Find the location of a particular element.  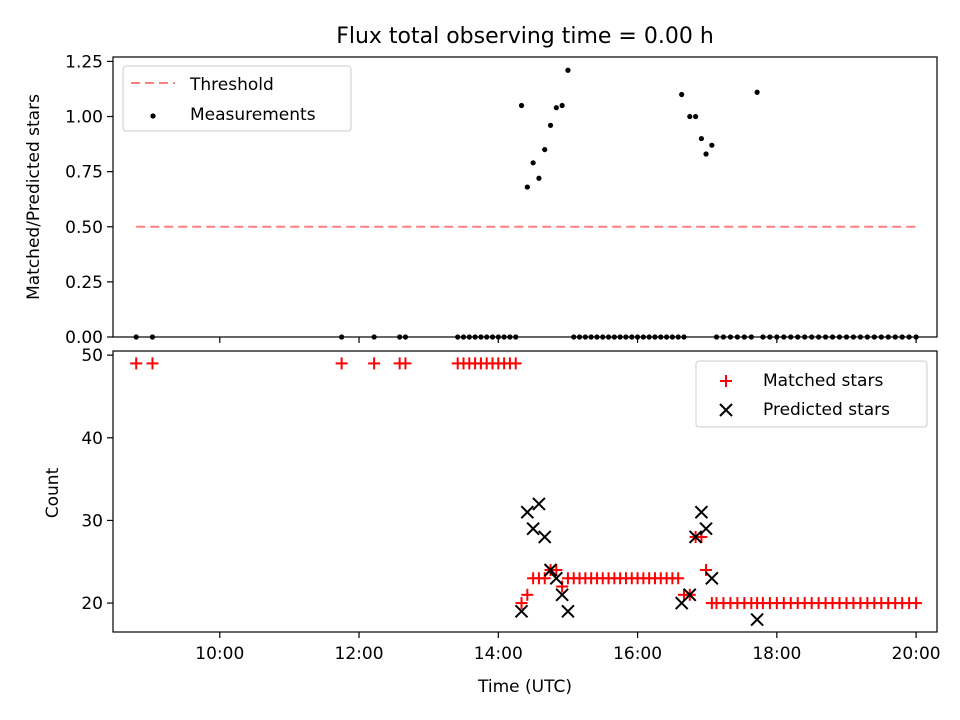

x-axis-label-time: Time (UTC) is located at coordinates (524, 687).